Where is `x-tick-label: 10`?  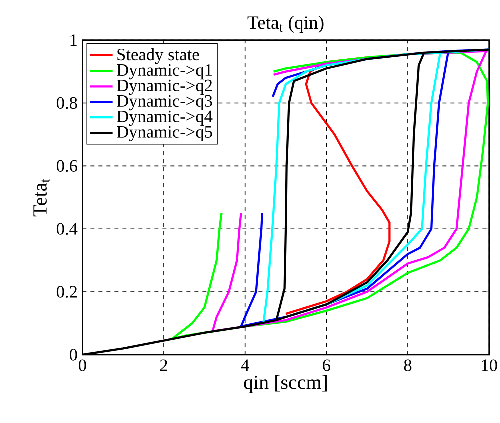
x-tick-label: 10 is located at coordinates (490, 366).